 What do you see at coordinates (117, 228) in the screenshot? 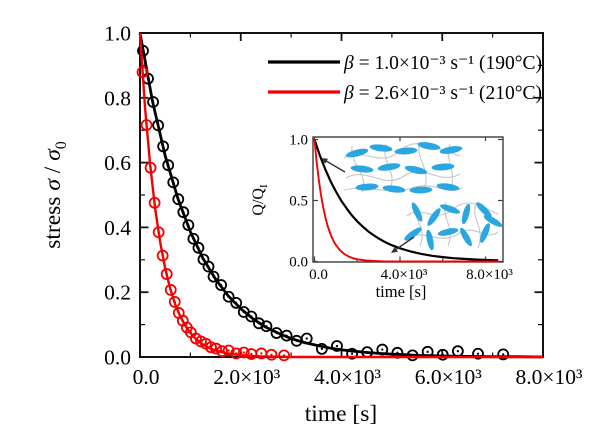
I see `y-tick-label: 0.4` at bounding box center [117, 228].